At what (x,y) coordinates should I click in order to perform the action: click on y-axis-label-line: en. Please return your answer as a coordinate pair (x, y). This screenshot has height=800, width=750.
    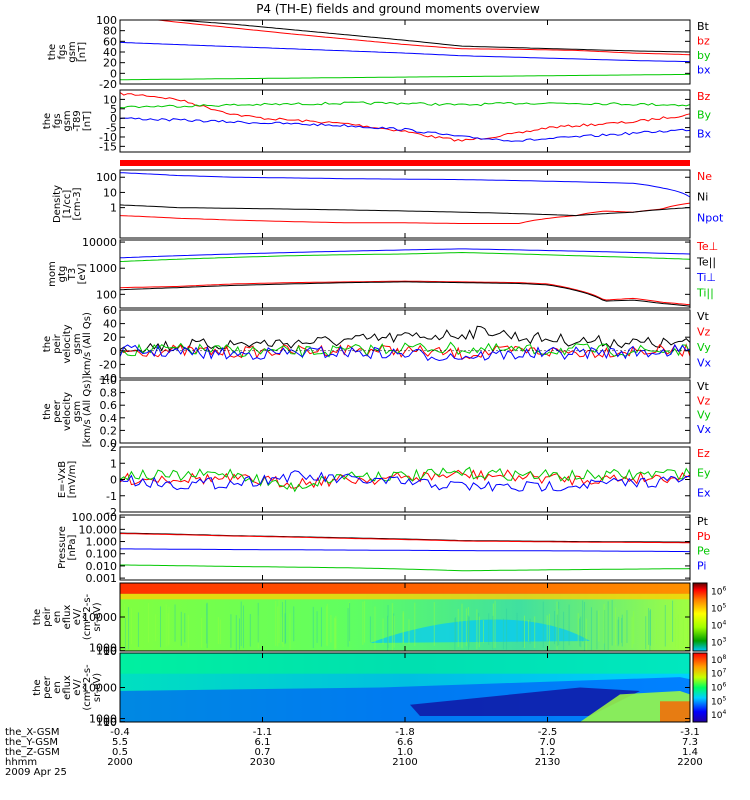
    Looking at the image, I should click on (57, 617).